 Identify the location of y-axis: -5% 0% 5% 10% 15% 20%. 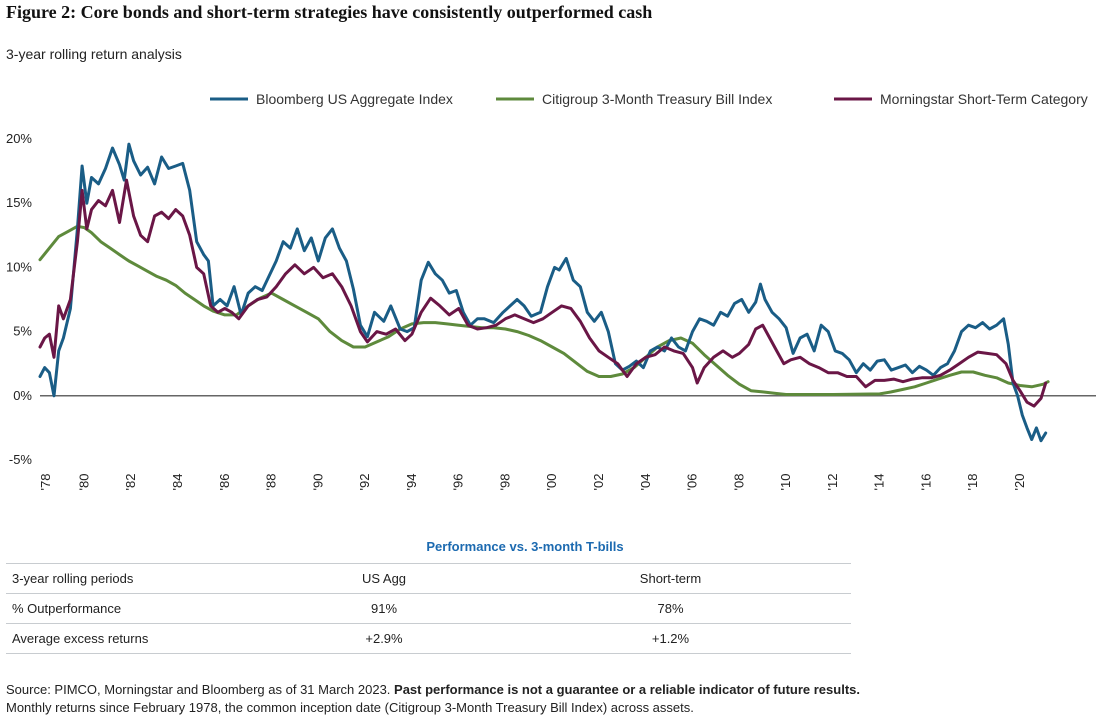
(19, 299).